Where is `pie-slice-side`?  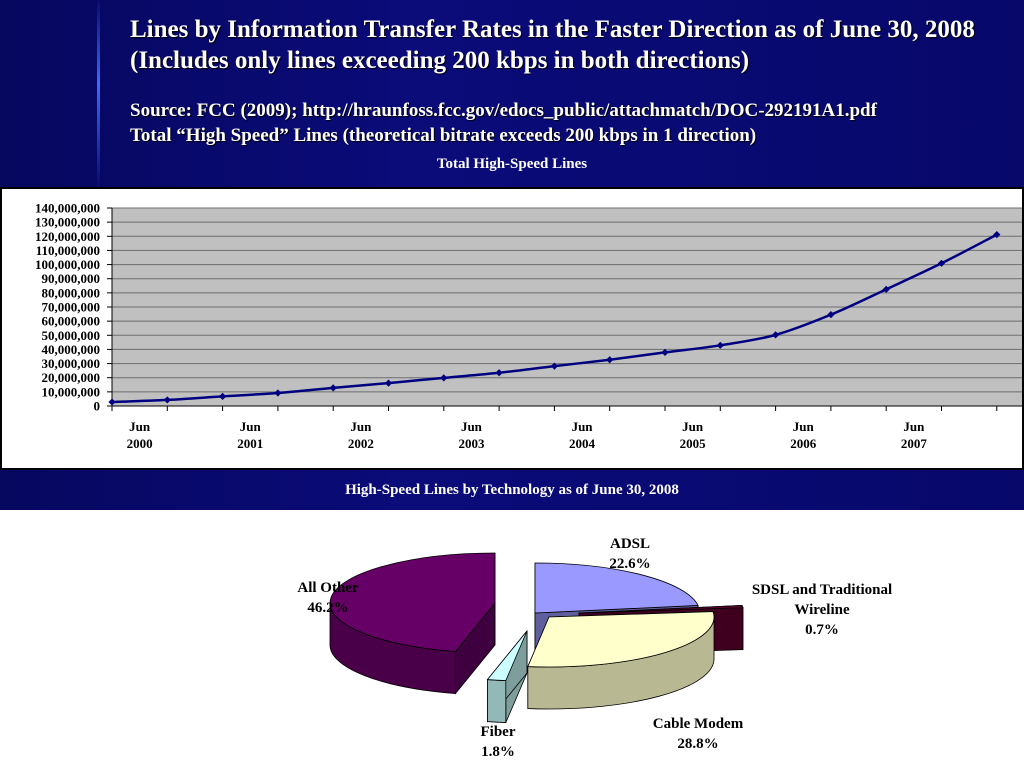 pie-slice-side is located at coordinates (497, 701).